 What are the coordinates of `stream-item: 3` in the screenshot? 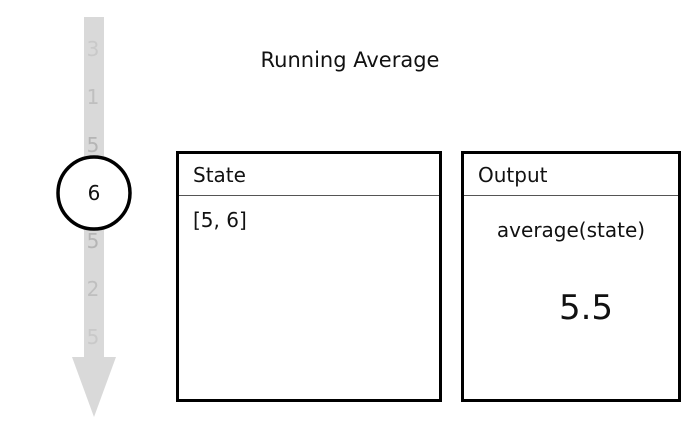 It's located at (93, 49).